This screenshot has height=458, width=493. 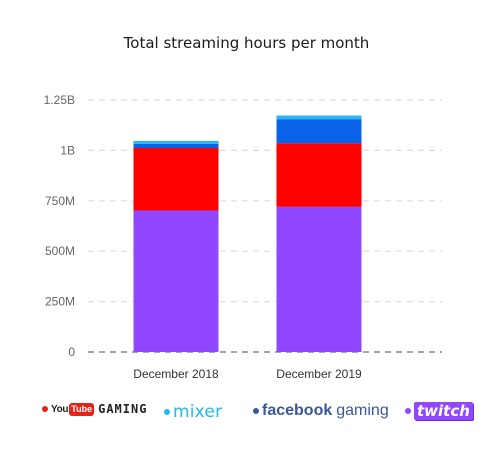 I want to click on facebook-dot-icon, so click(x=256, y=411).